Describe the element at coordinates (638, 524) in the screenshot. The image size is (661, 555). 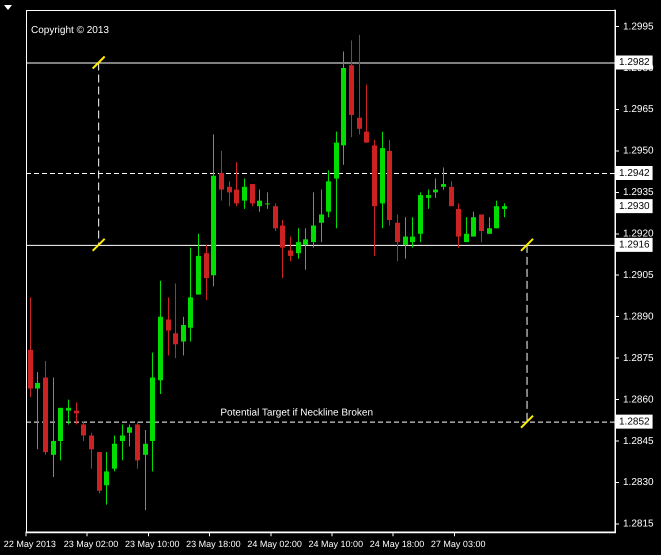
I see `y-tick-label: 1.2815` at that location.